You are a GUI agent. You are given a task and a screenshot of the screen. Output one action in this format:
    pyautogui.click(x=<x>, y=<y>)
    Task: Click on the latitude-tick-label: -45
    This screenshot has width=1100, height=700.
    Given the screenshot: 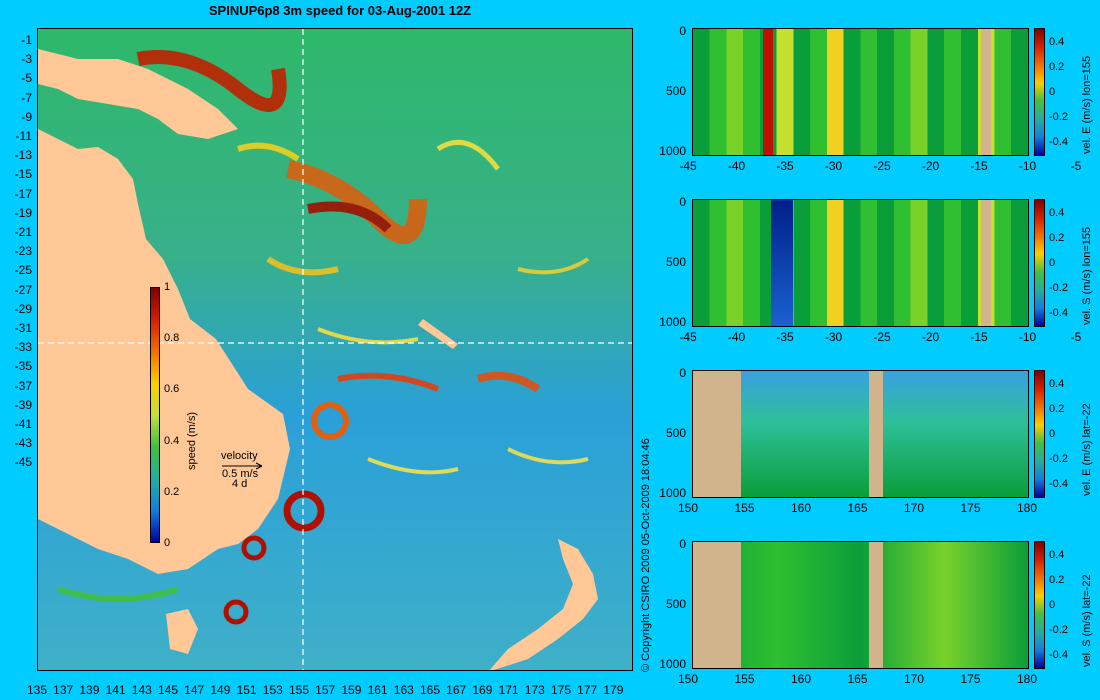 What is the action you would take?
    pyautogui.click(x=23, y=462)
    